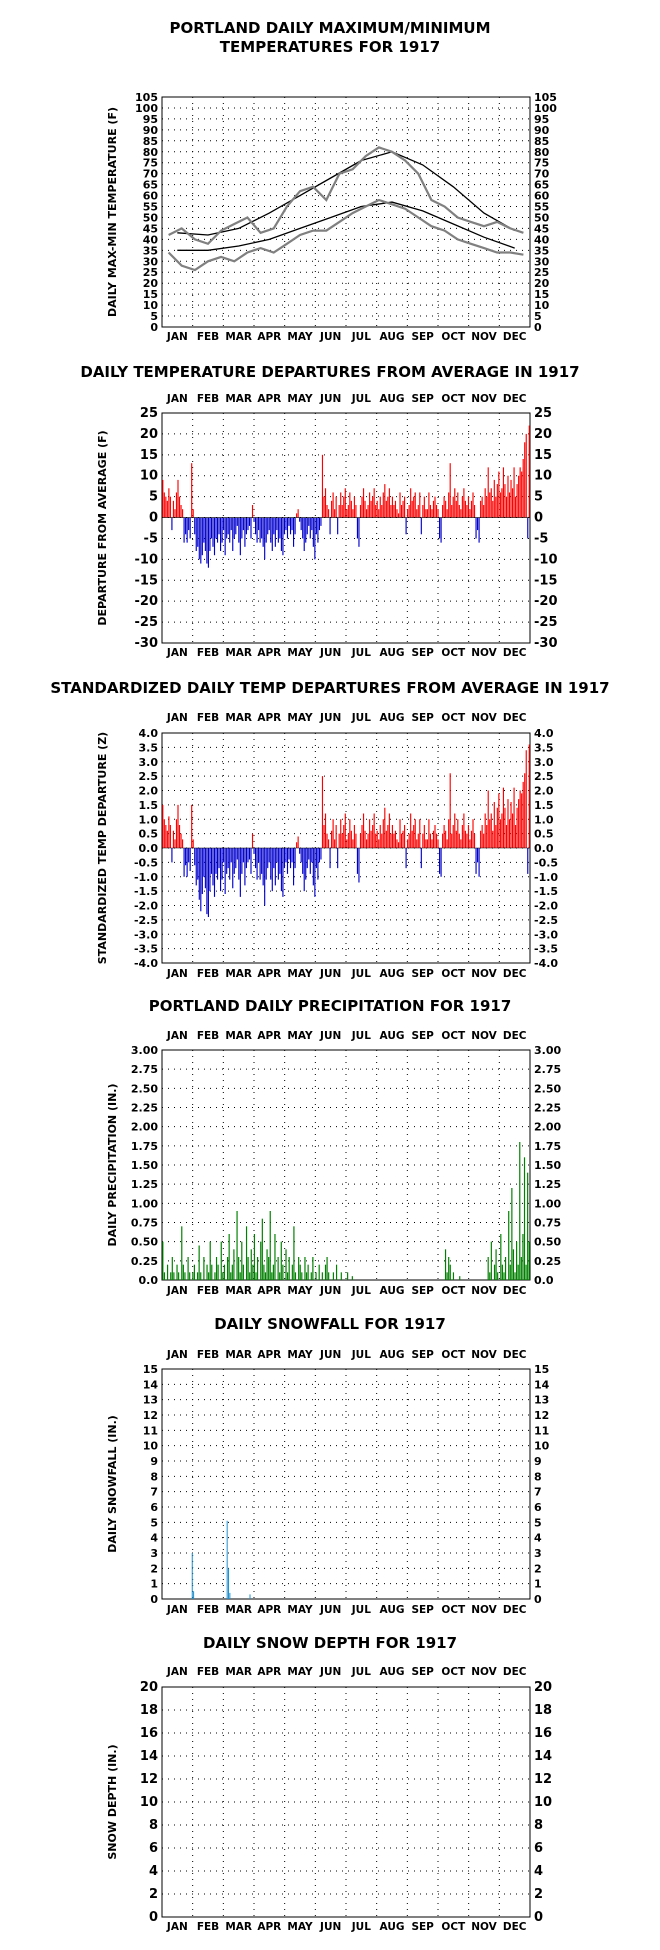  I want to click on month-label-bottom: DEC, so click(515, 653).